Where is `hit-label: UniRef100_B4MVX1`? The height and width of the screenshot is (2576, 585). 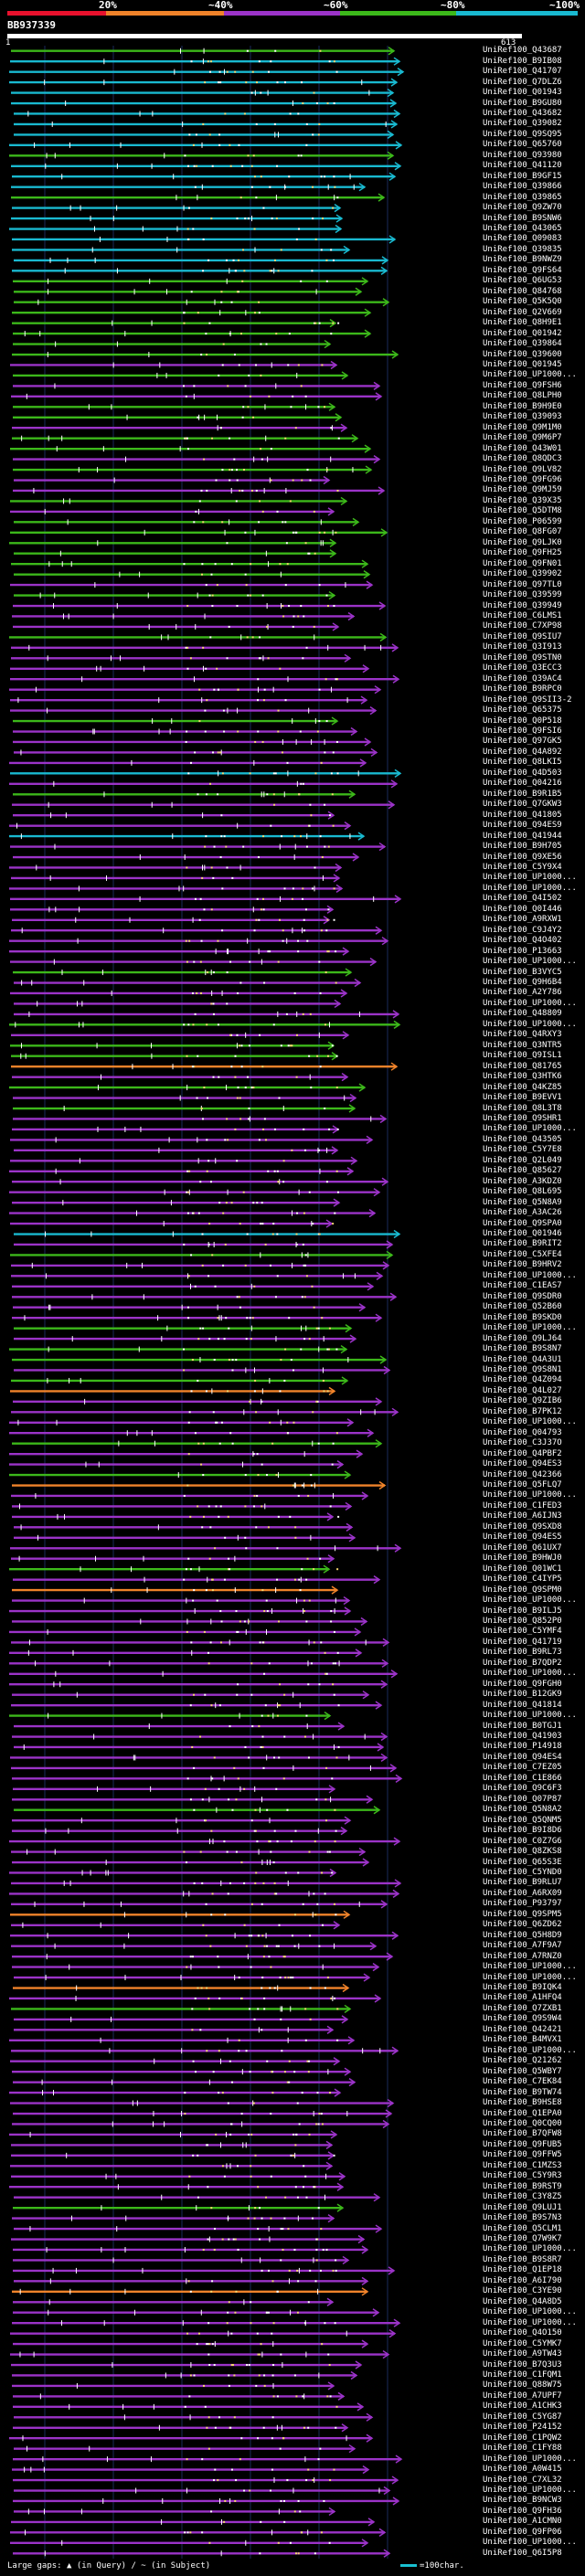 hit-label: UniRef100_B4MVX1 is located at coordinates (522, 2040).